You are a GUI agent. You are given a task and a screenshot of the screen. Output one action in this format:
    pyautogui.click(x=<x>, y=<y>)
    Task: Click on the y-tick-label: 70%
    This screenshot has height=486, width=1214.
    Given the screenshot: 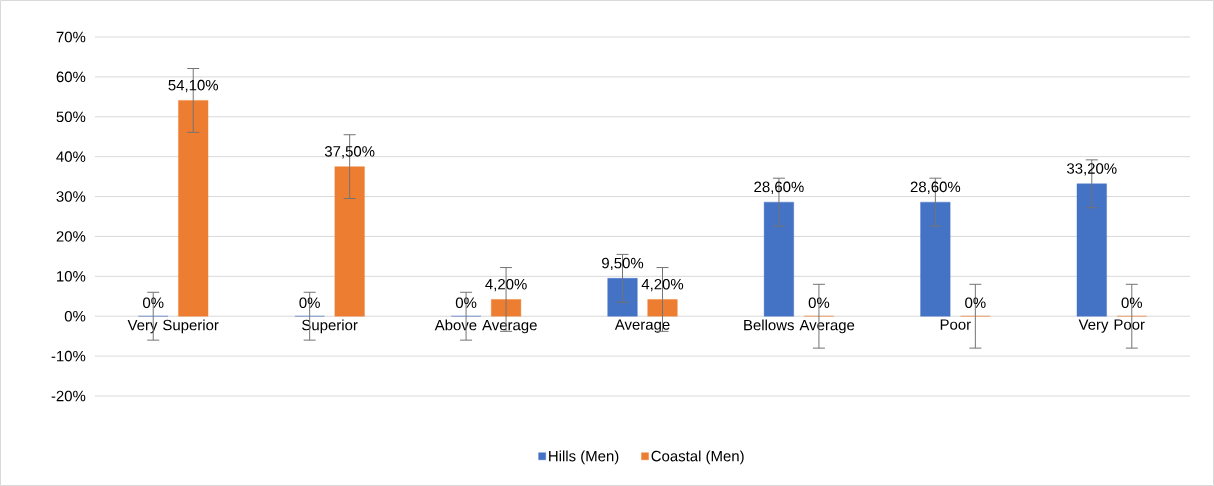 What is the action you would take?
    pyautogui.click(x=71, y=37)
    